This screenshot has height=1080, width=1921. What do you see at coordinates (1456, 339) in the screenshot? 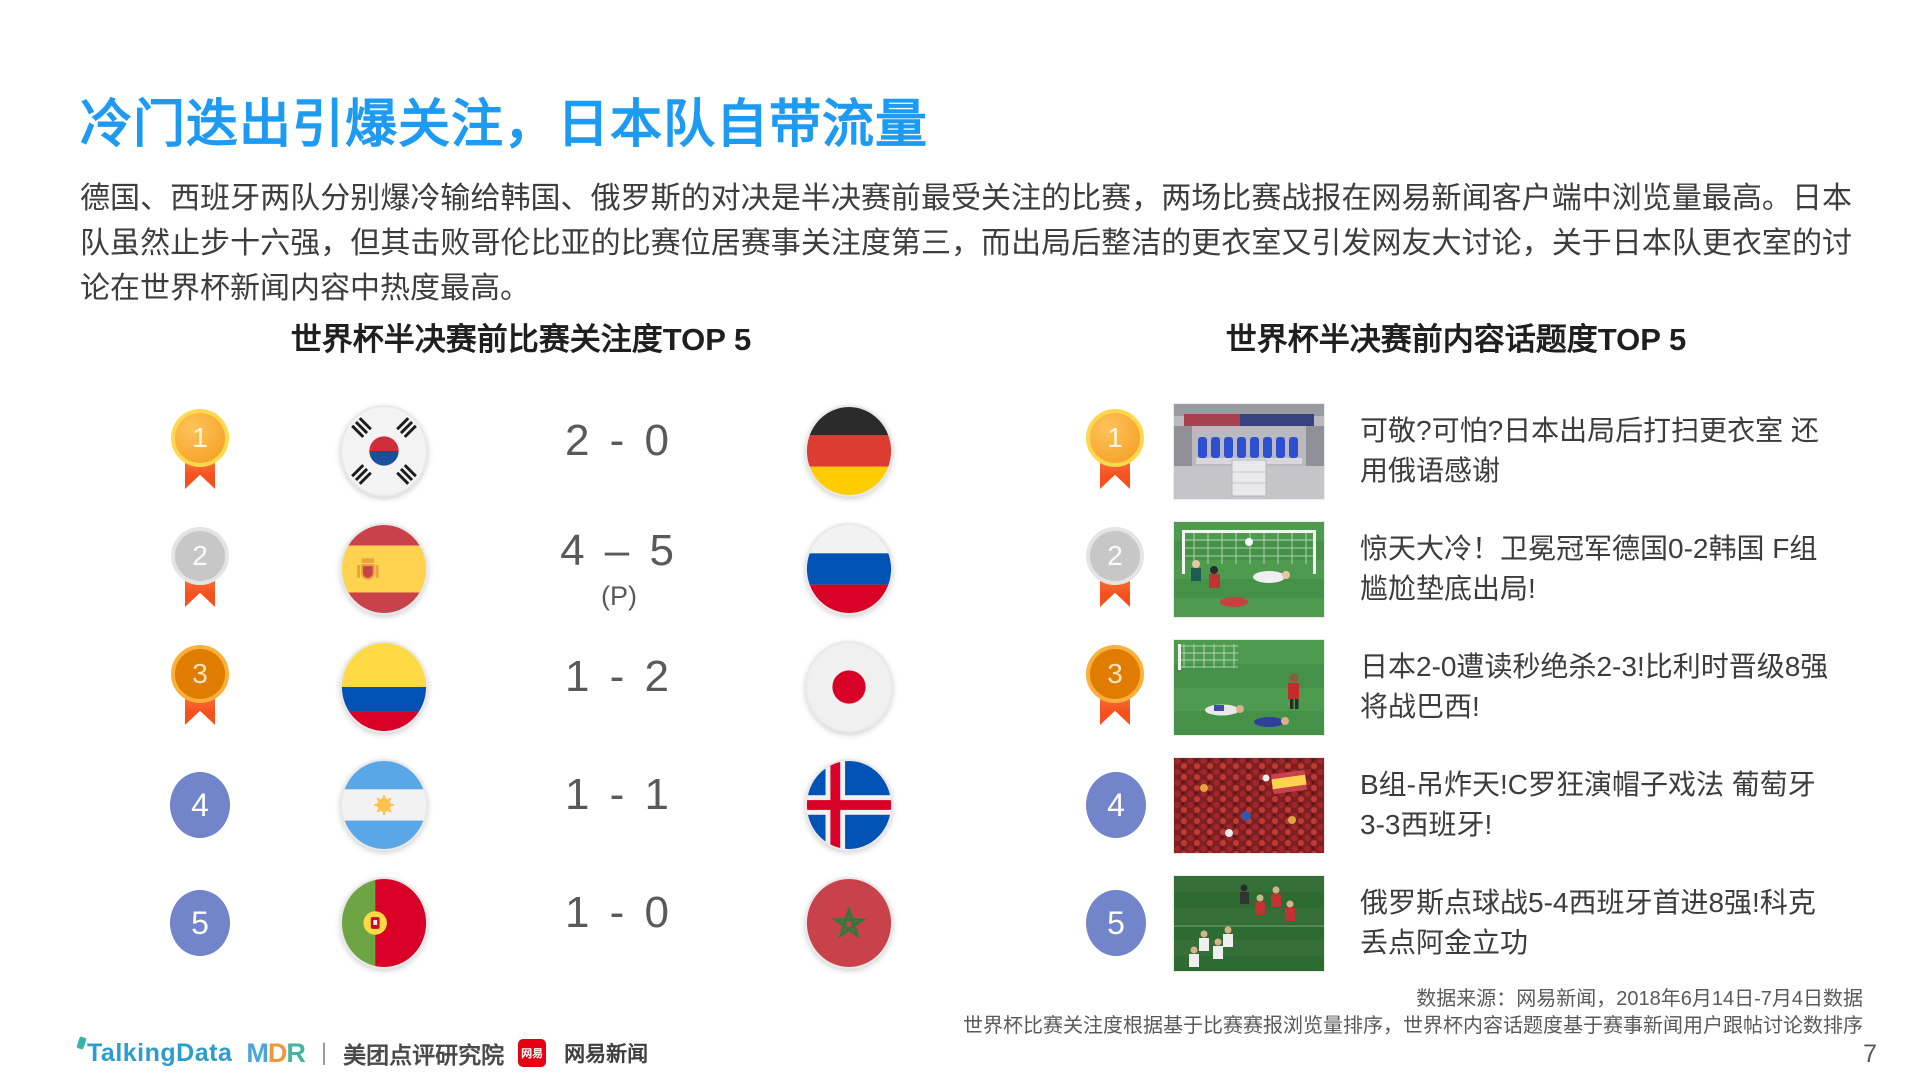
I see `topic-panel-heading: 世界杯半决赛前内容话题度TOP 5` at bounding box center [1456, 339].